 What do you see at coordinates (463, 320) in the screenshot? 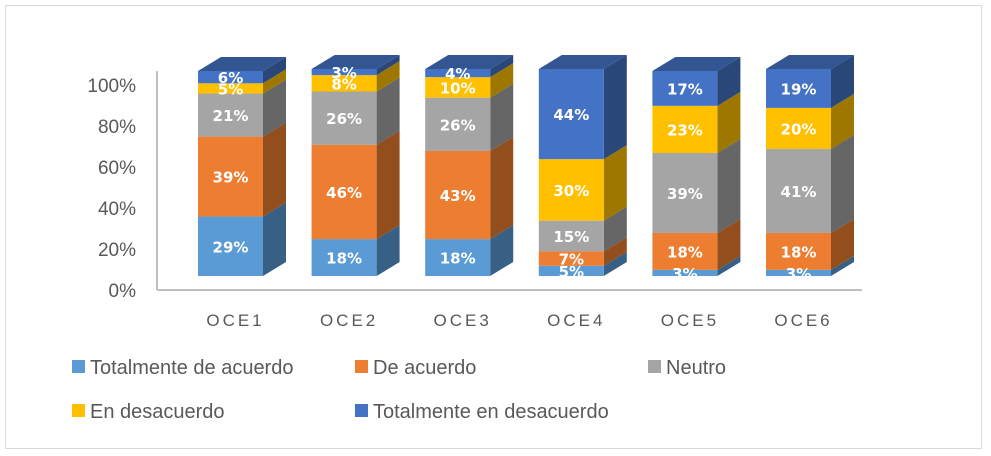
I see `x-tick-label: OCE3` at bounding box center [463, 320].